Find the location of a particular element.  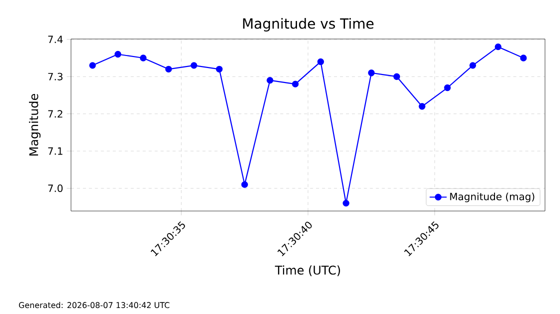

chart-title: Magnitude vs Time is located at coordinates (308, 25).